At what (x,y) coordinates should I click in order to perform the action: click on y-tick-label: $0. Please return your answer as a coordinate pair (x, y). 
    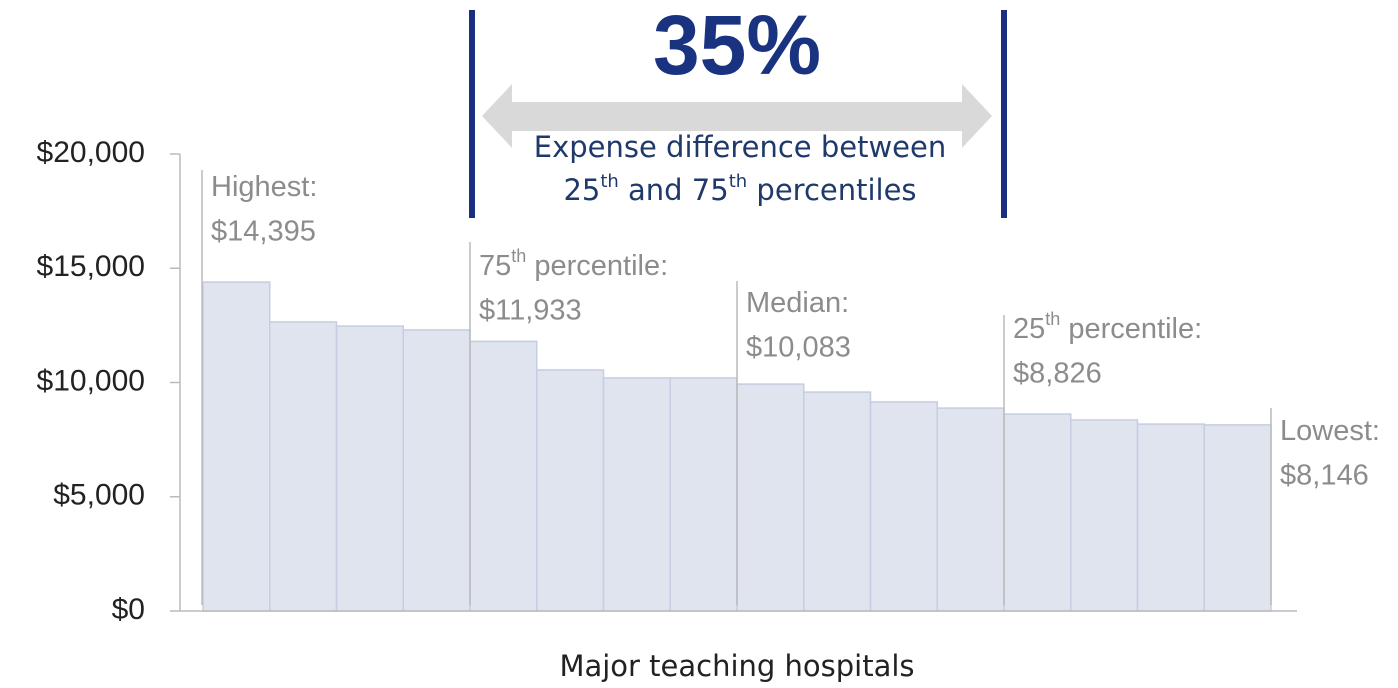
    Looking at the image, I should click on (128, 609).